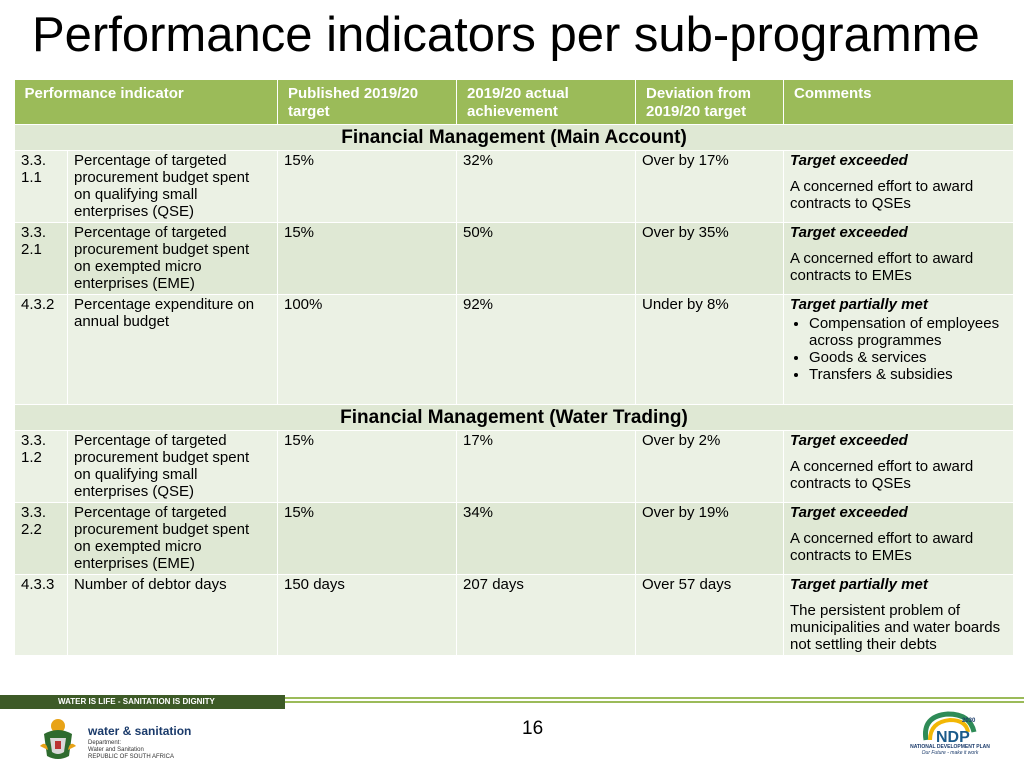  Describe the element at coordinates (953, 737) in the screenshot. I see `ndp-mark: NDP` at that location.